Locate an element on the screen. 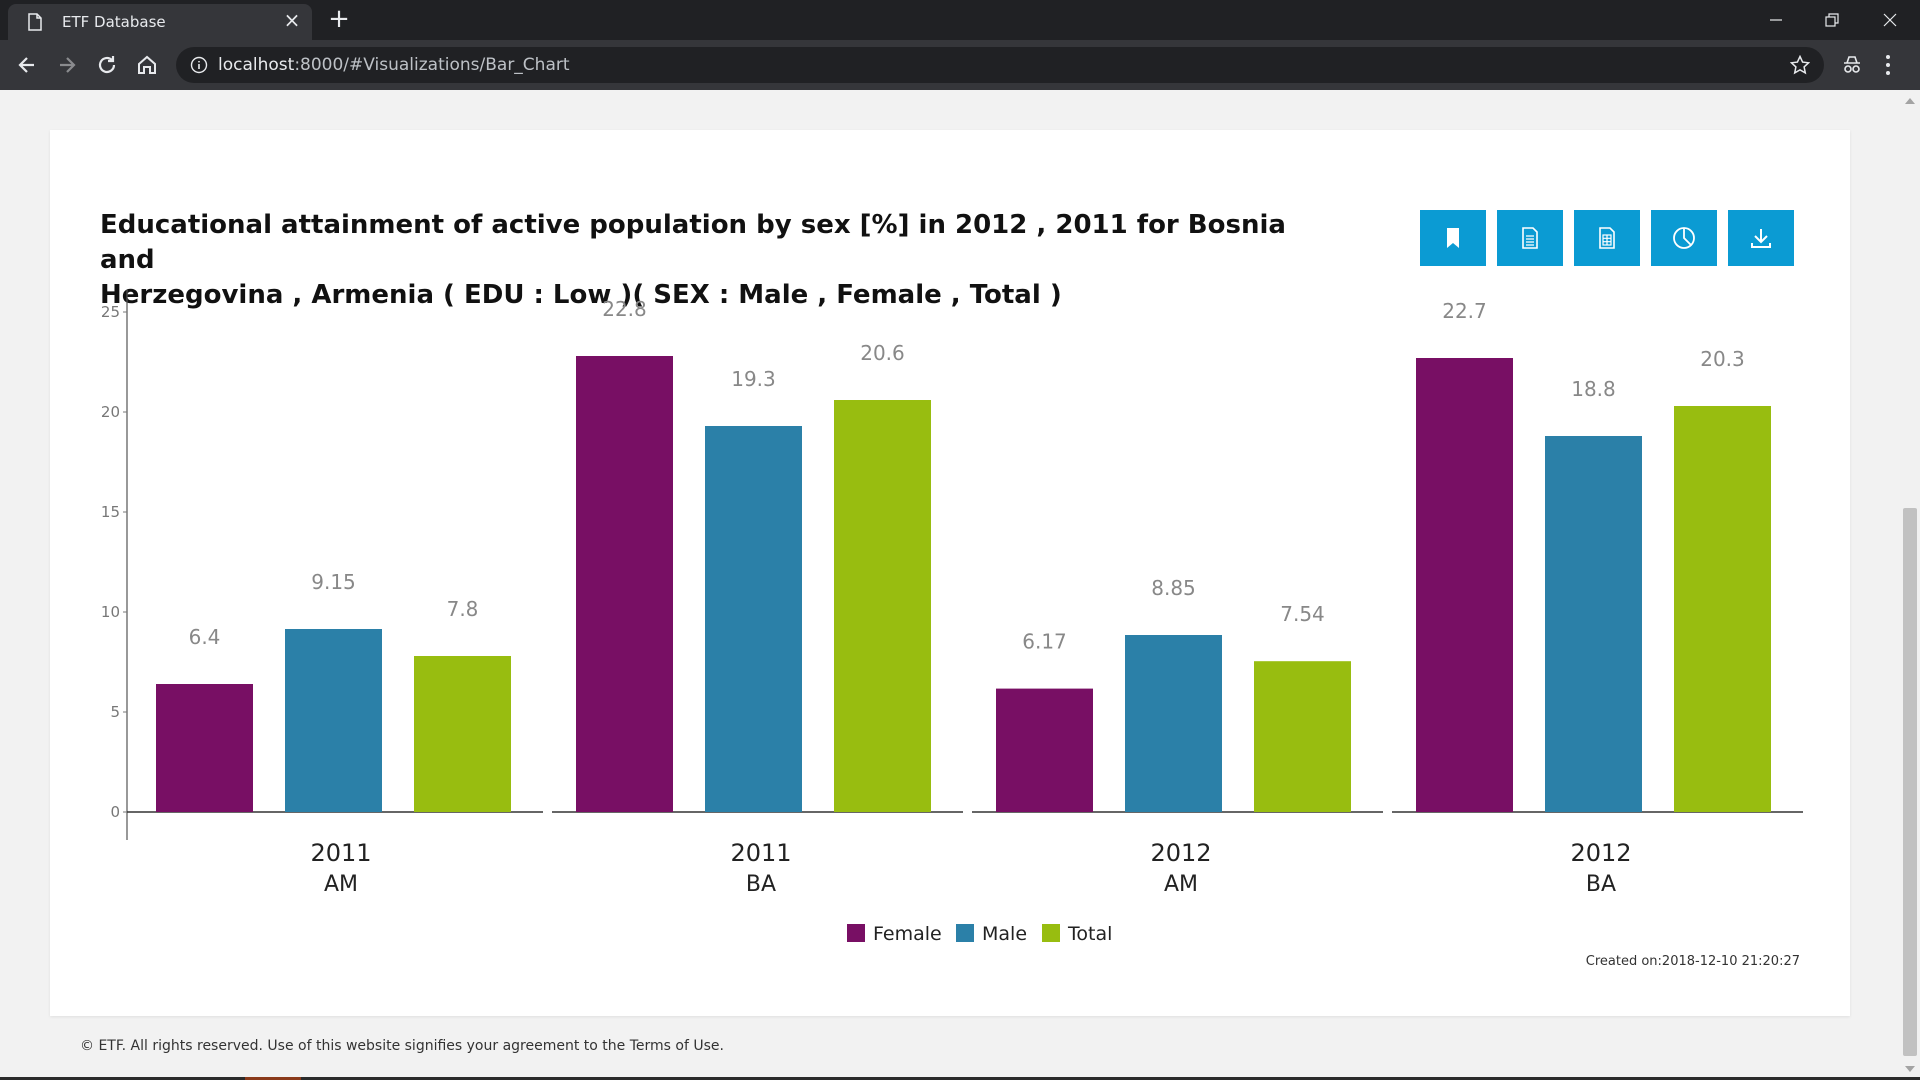 Image resolution: width=1920 pixels, height=1080 pixels. url-text: localhost:8000/#Visualizations/Bar_Chart is located at coordinates (394, 65).